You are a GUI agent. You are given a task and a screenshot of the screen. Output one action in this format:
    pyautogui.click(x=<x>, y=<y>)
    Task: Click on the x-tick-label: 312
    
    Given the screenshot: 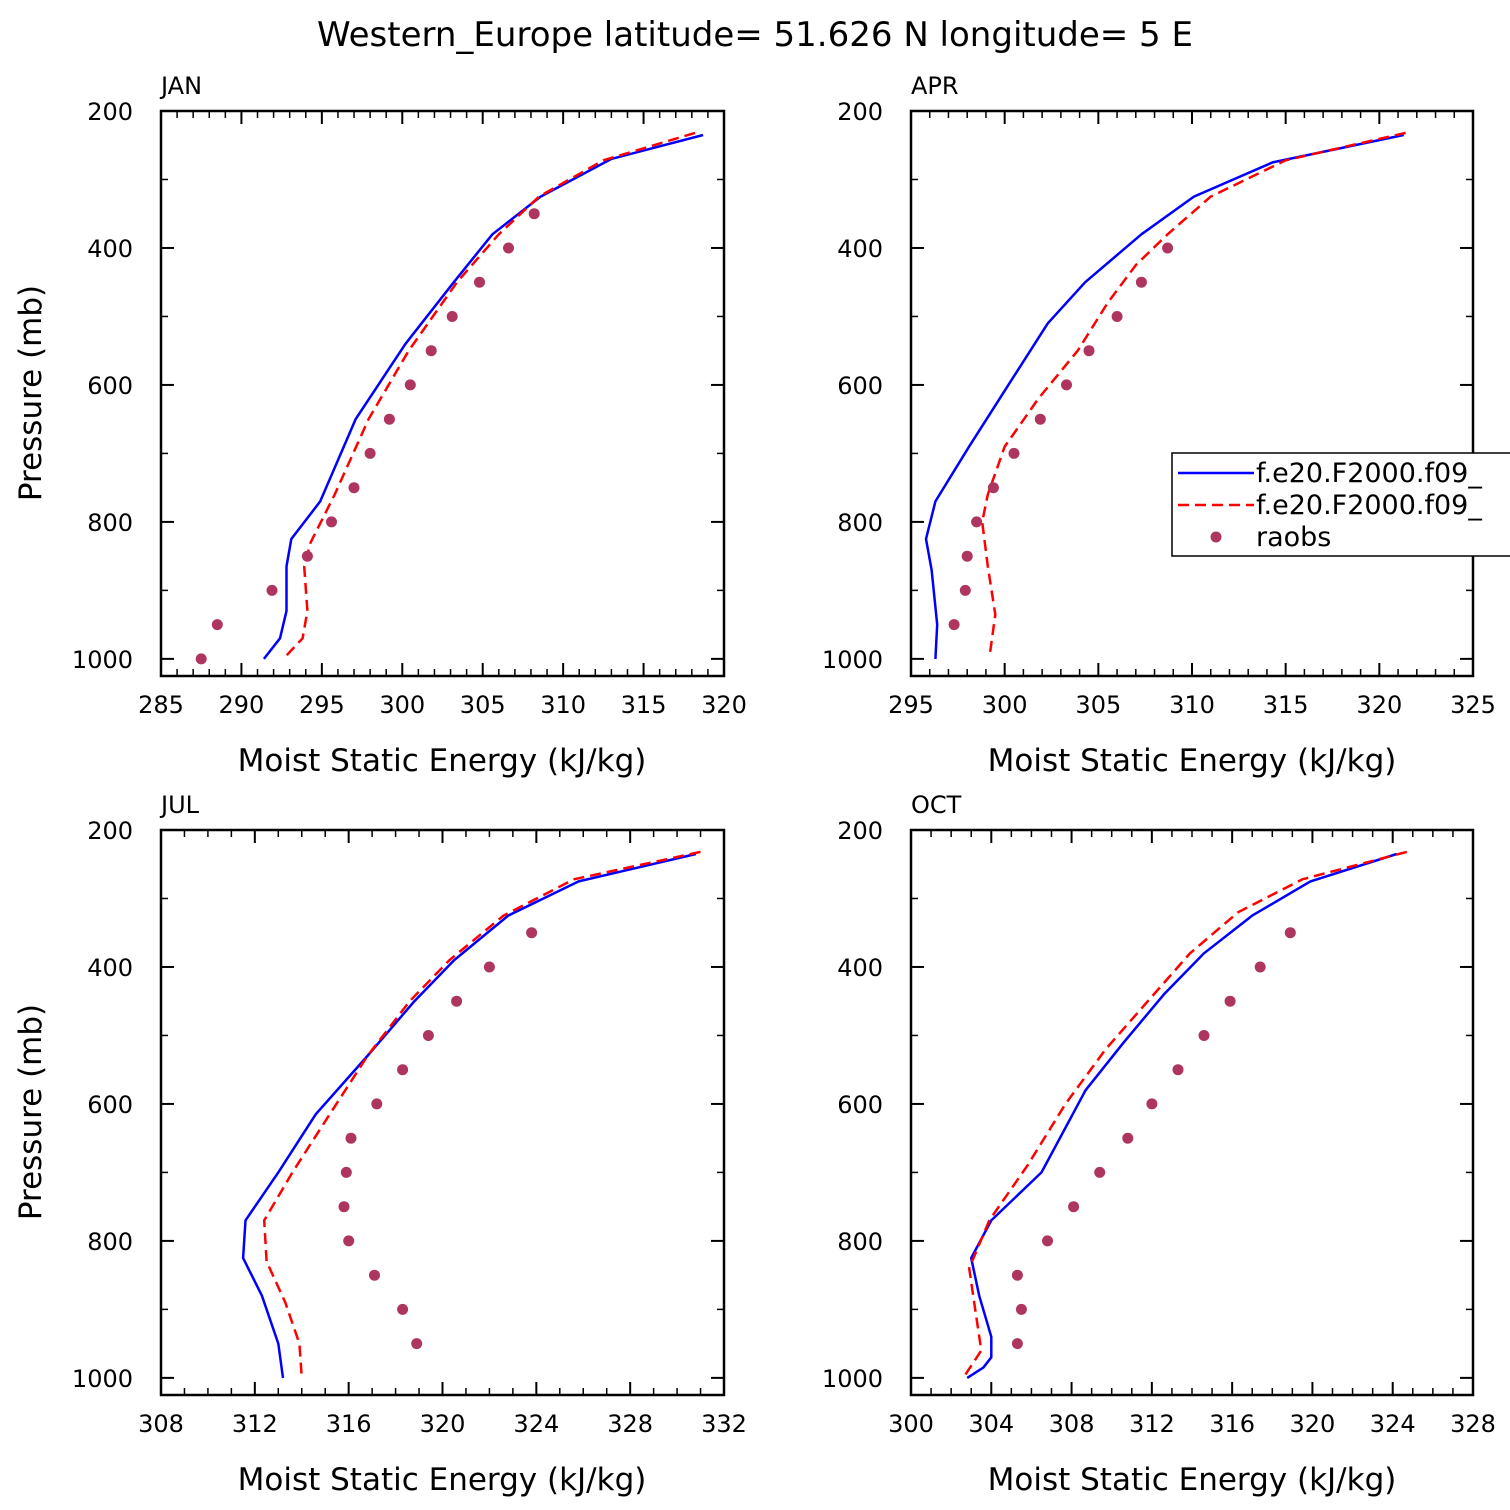 What is the action you would take?
    pyautogui.click(x=255, y=1424)
    